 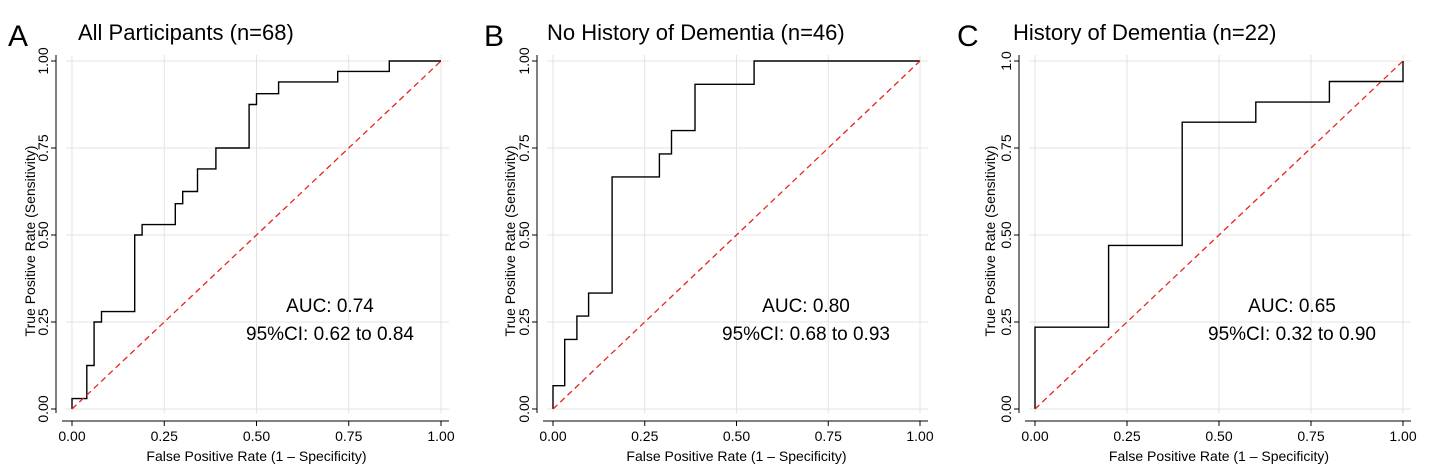 What do you see at coordinates (18, 36) in the screenshot?
I see `panel-letter: A` at bounding box center [18, 36].